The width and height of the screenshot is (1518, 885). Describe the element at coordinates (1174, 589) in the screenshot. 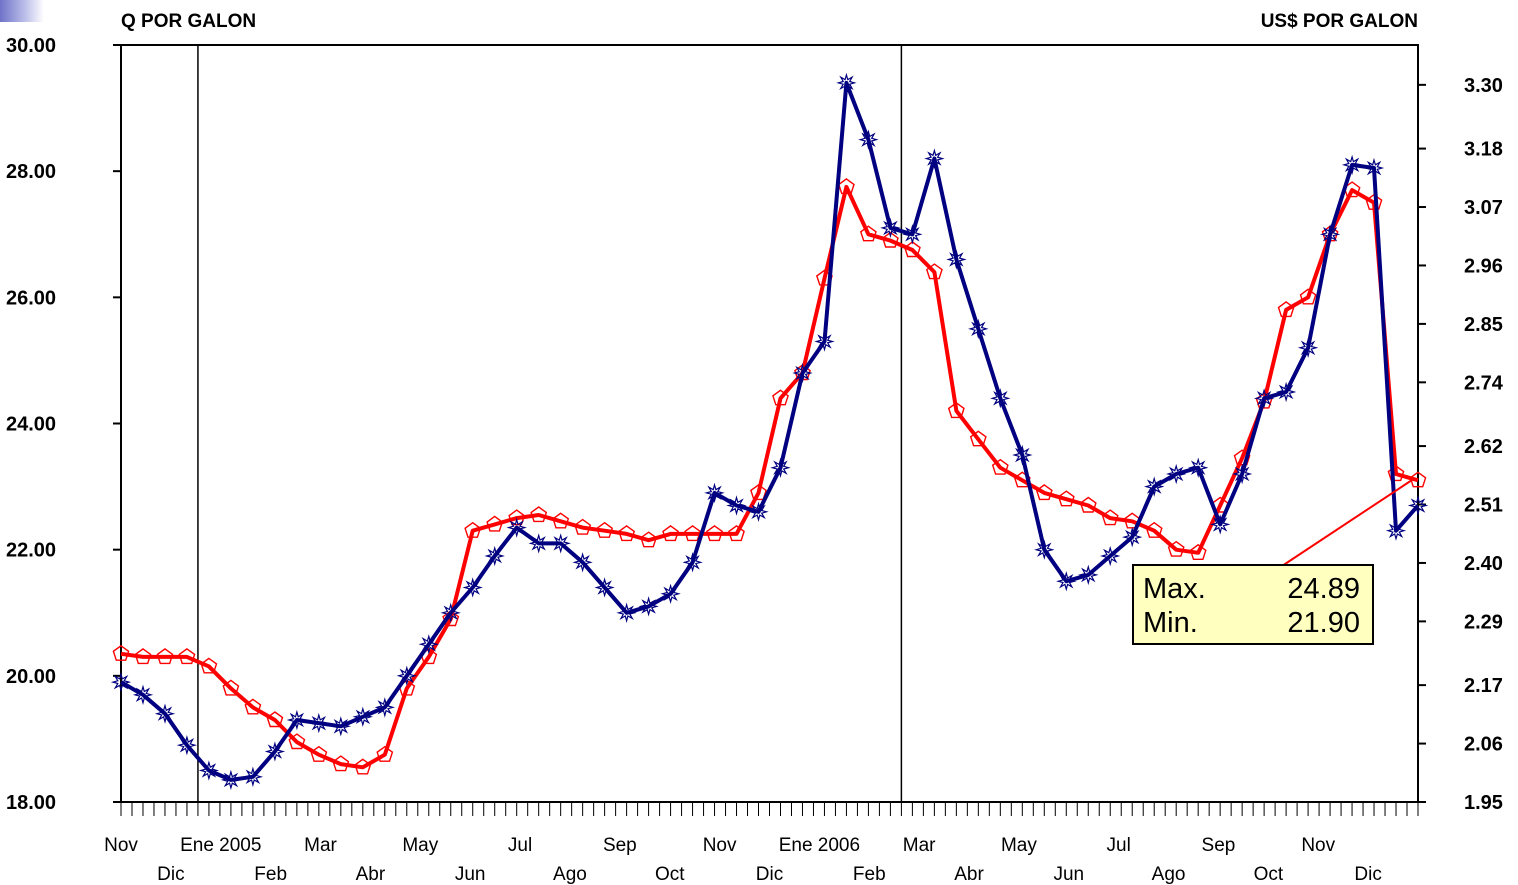

I see `stats-max-label: Max.` at that location.